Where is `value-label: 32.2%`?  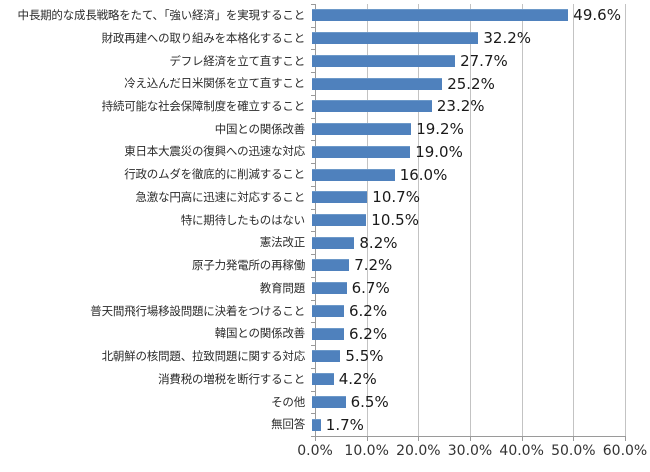 value-label: 32.2% is located at coordinates (507, 38).